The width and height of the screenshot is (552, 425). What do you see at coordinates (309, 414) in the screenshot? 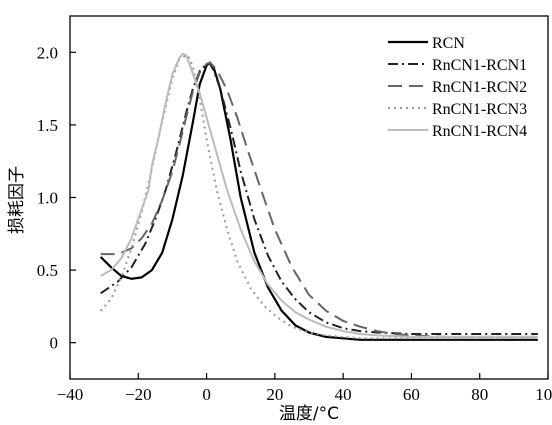
I see `x-axis-label: 温度/°C` at bounding box center [309, 414].